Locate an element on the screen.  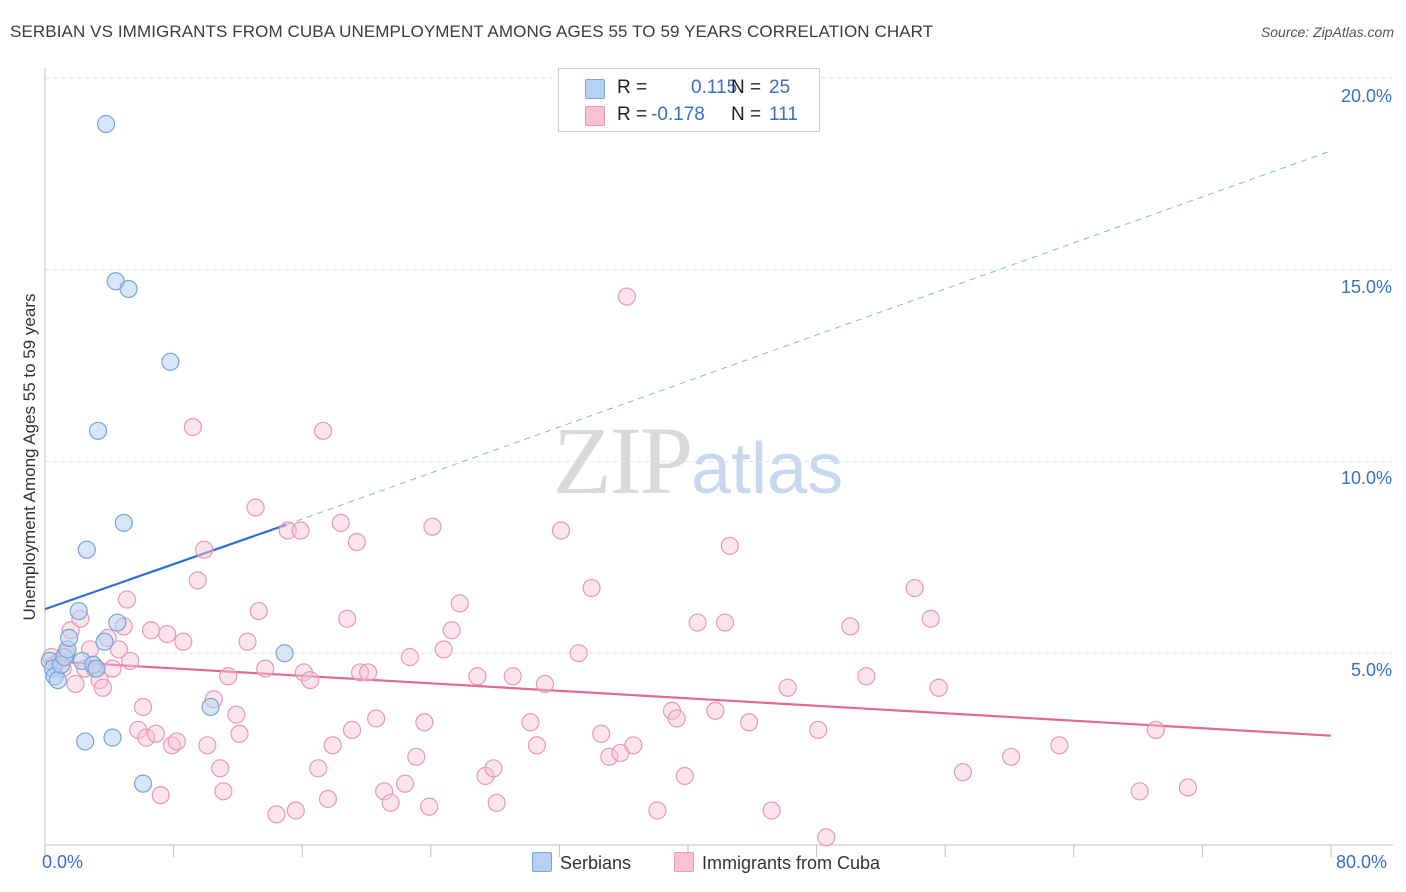
cuba-r-label: R = is located at coordinates (632, 114).